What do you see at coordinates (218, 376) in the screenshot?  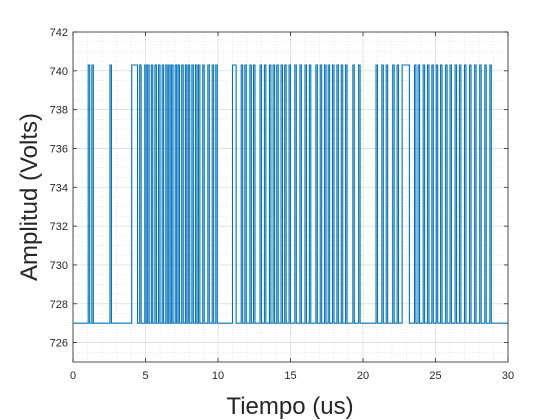 I see `x-tick-label: 10` at bounding box center [218, 376].